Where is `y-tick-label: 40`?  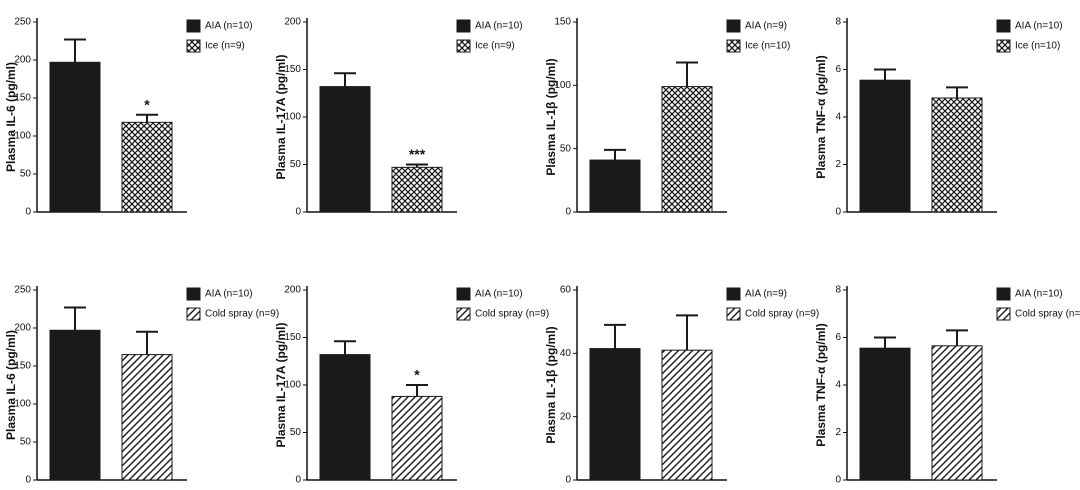
y-tick-label: 40 is located at coordinates (566, 353).